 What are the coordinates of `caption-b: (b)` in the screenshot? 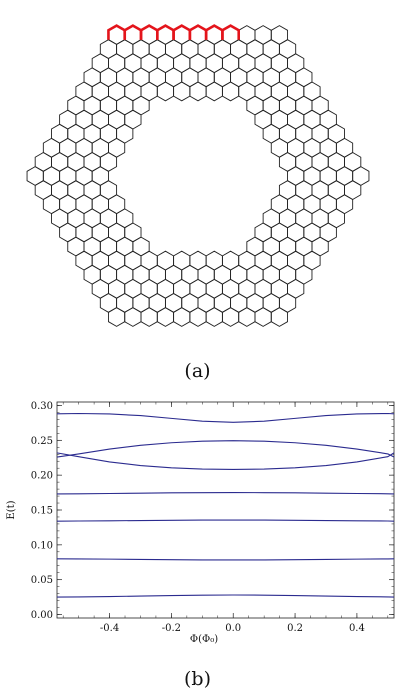 It's located at (197, 679).